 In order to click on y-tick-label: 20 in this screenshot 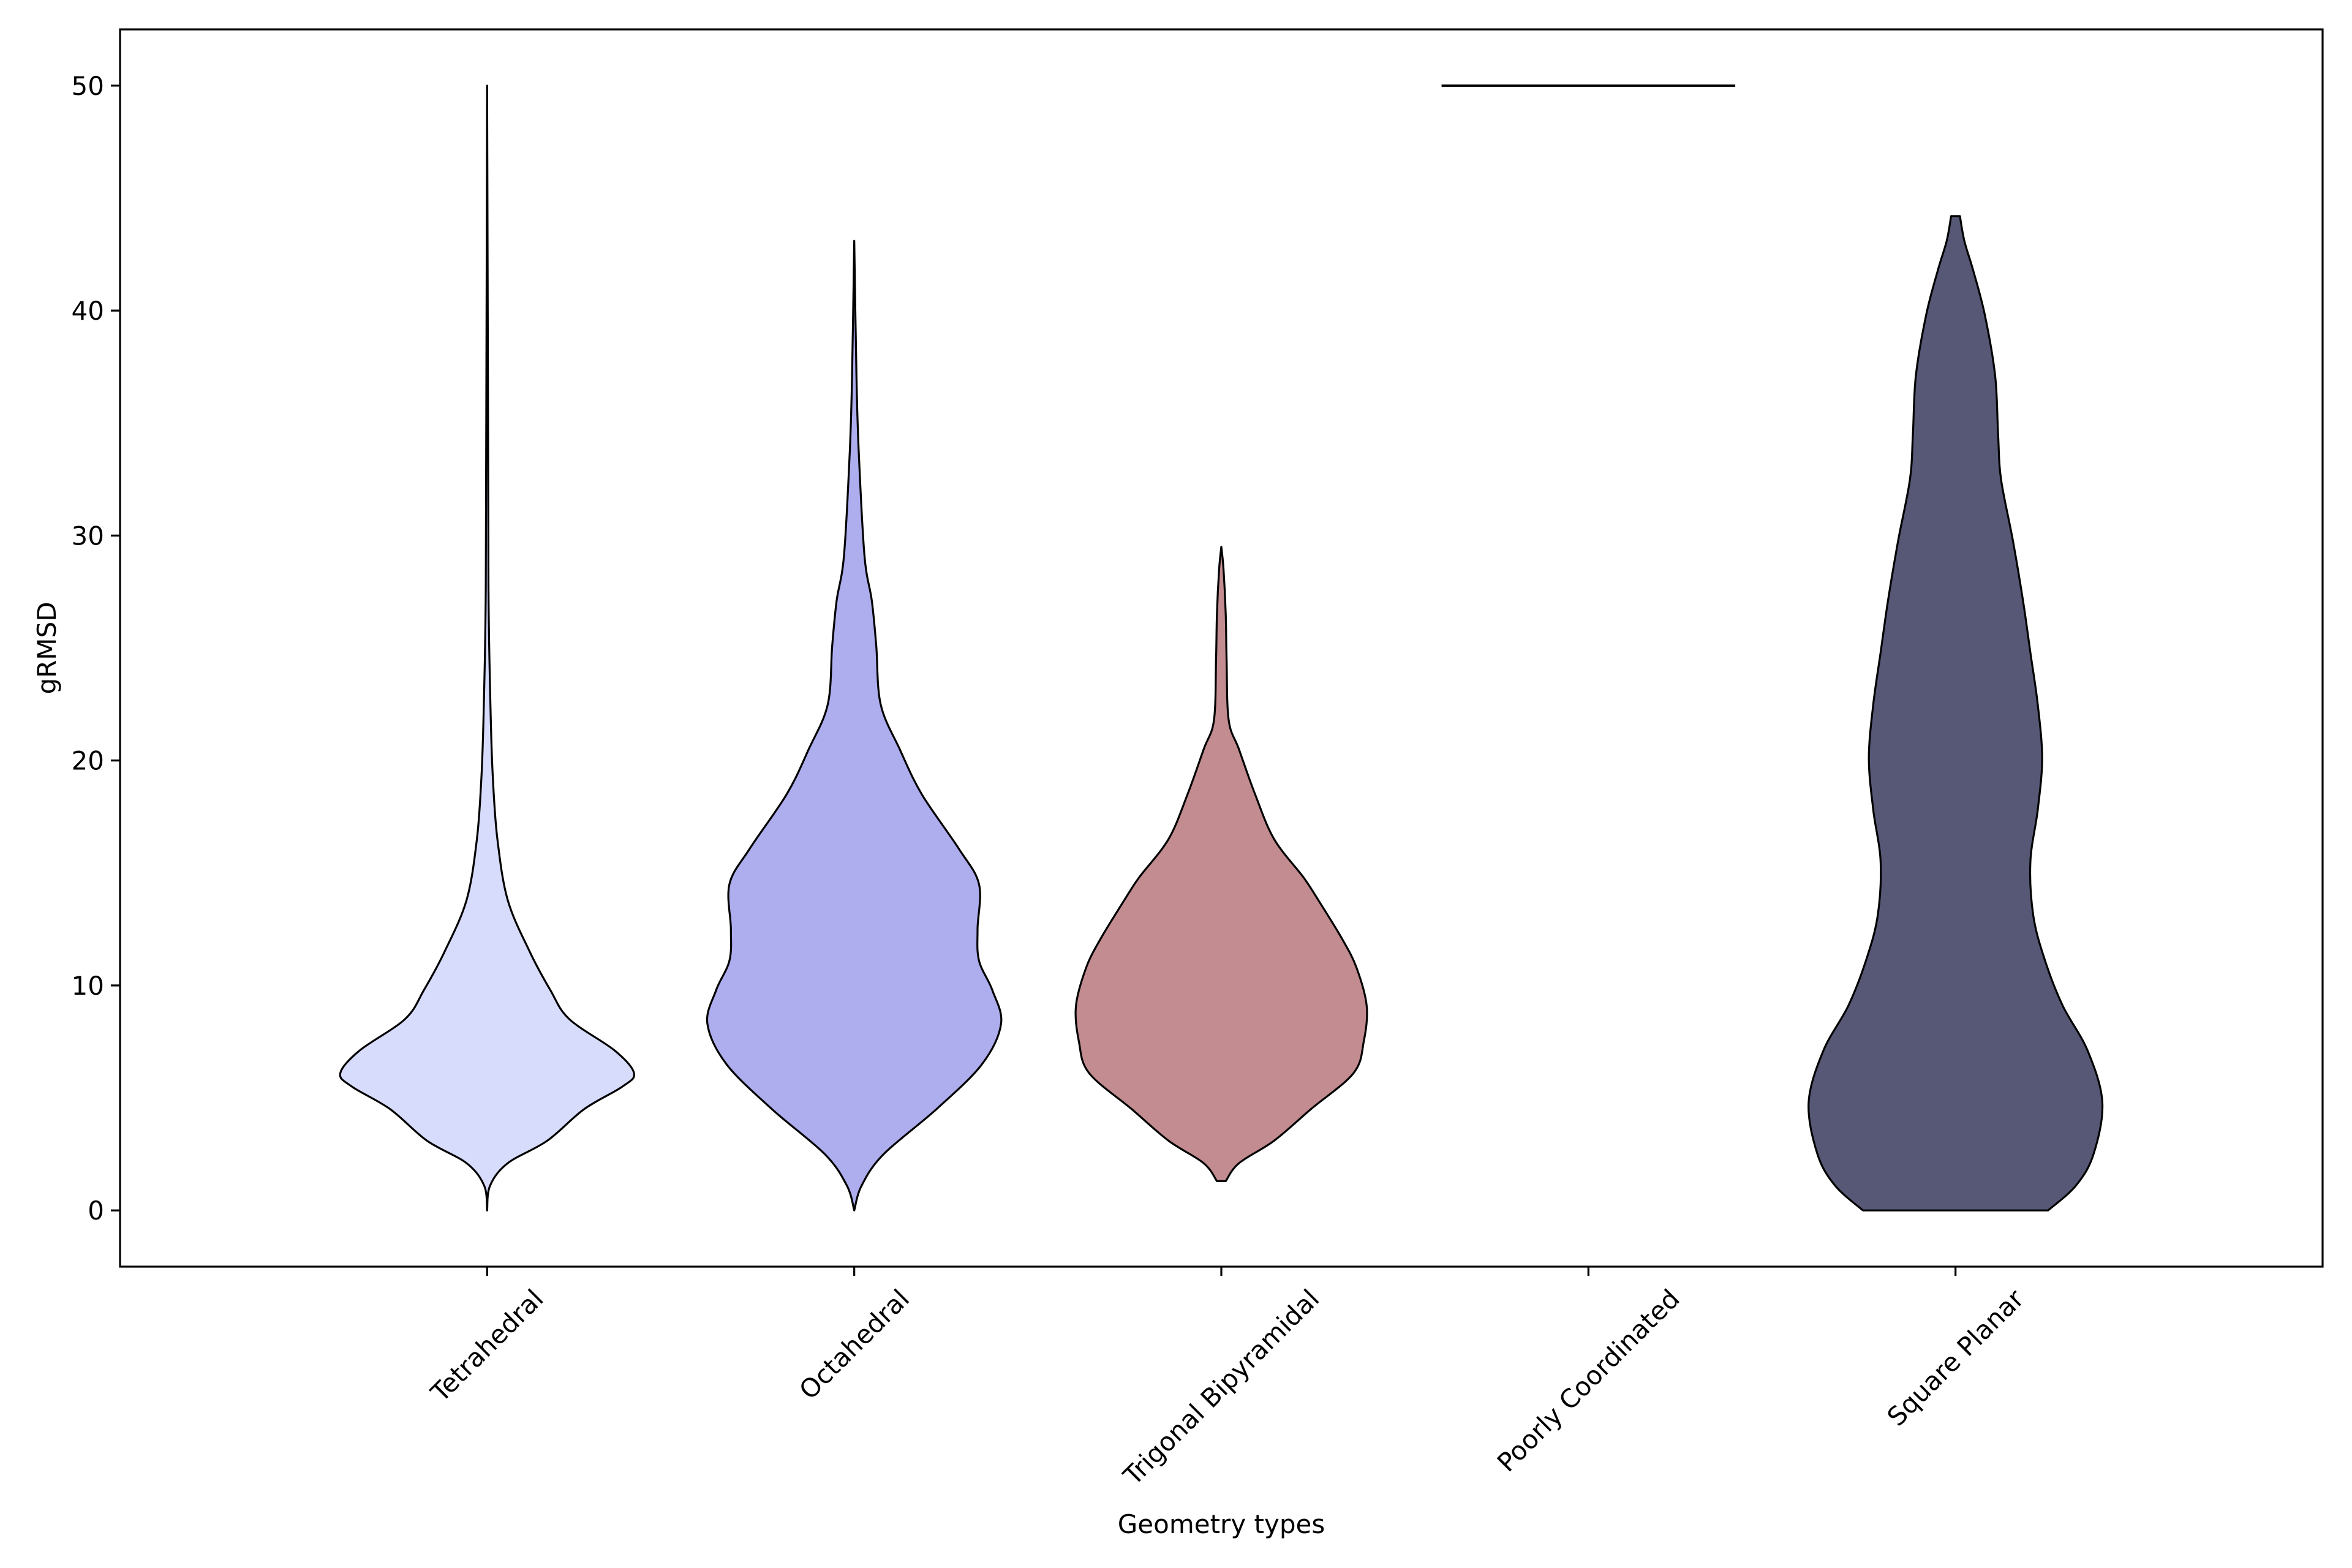, I will do `click(88, 761)`.